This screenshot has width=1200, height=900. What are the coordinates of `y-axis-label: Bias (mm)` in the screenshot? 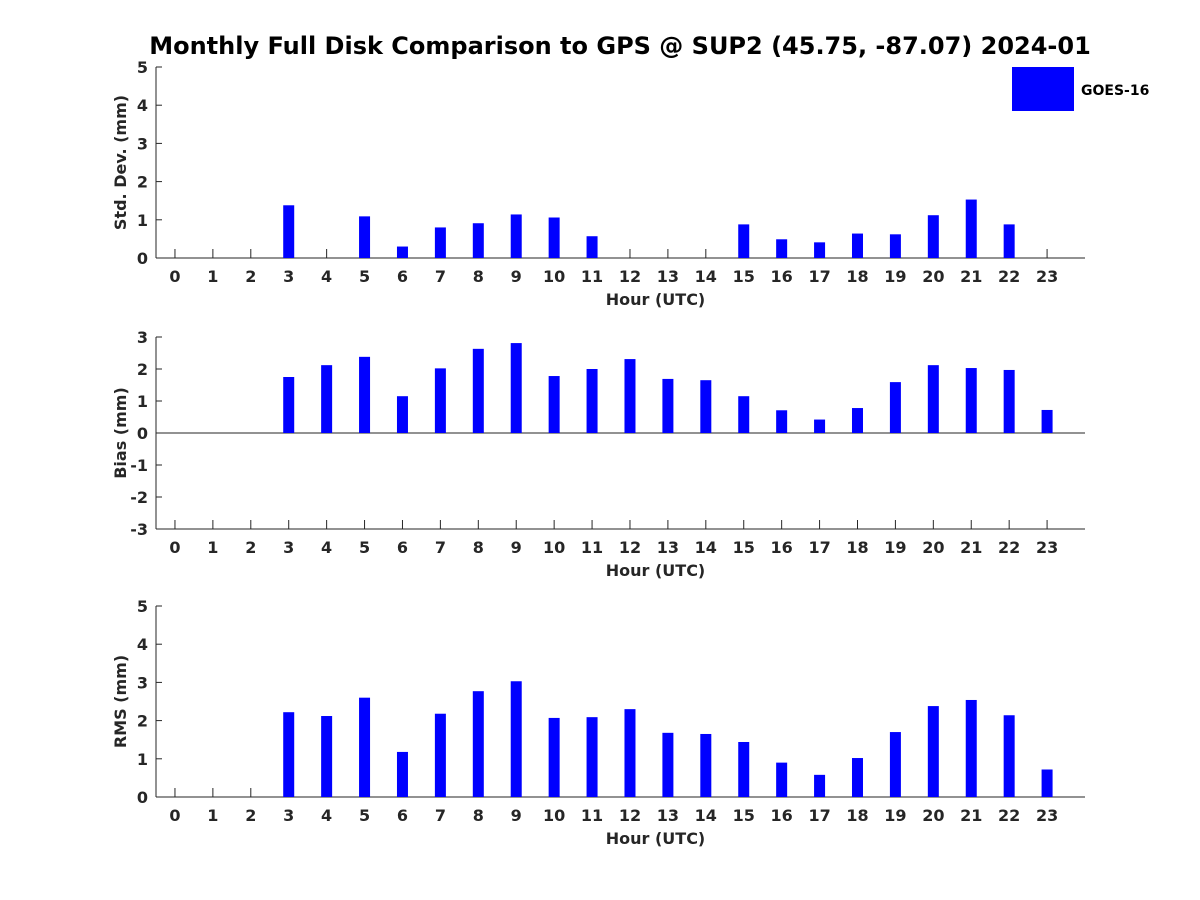 It's located at (120, 433).